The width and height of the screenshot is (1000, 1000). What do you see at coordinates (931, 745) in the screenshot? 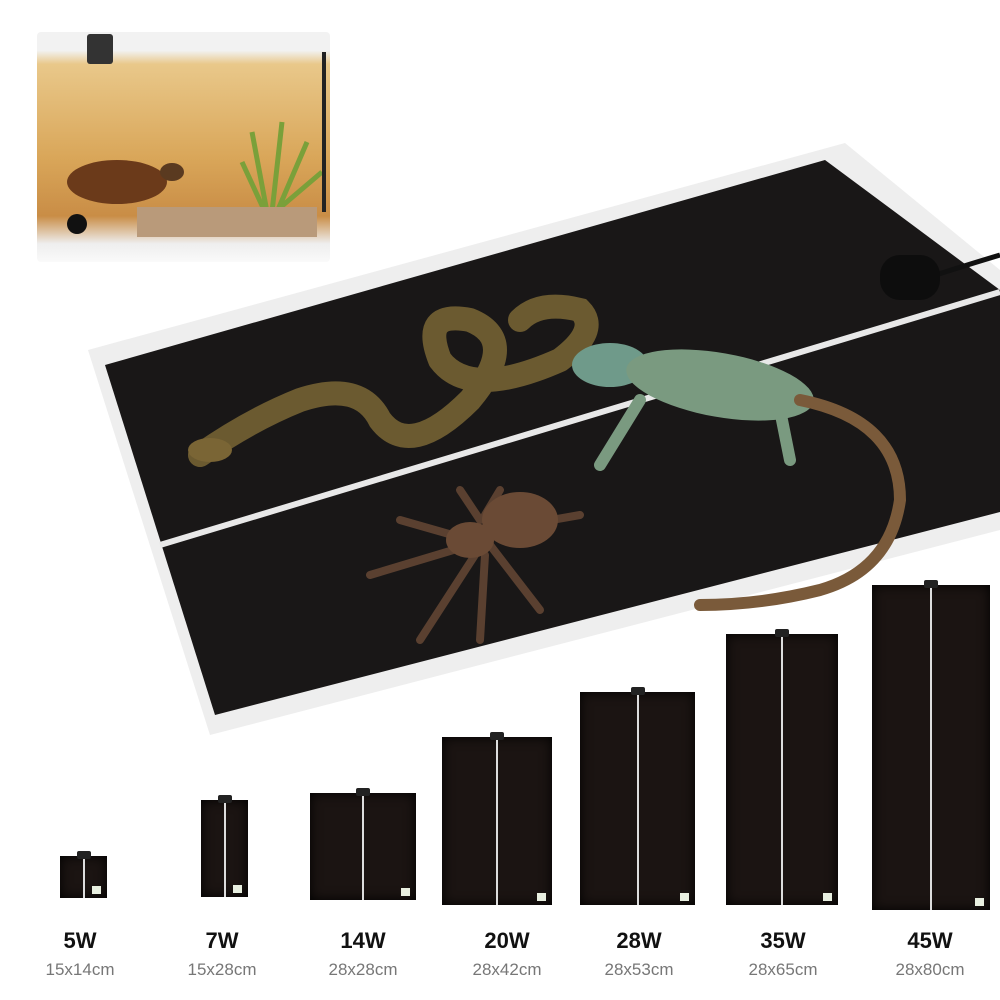
I see `heat-mat-45w` at bounding box center [931, 745].